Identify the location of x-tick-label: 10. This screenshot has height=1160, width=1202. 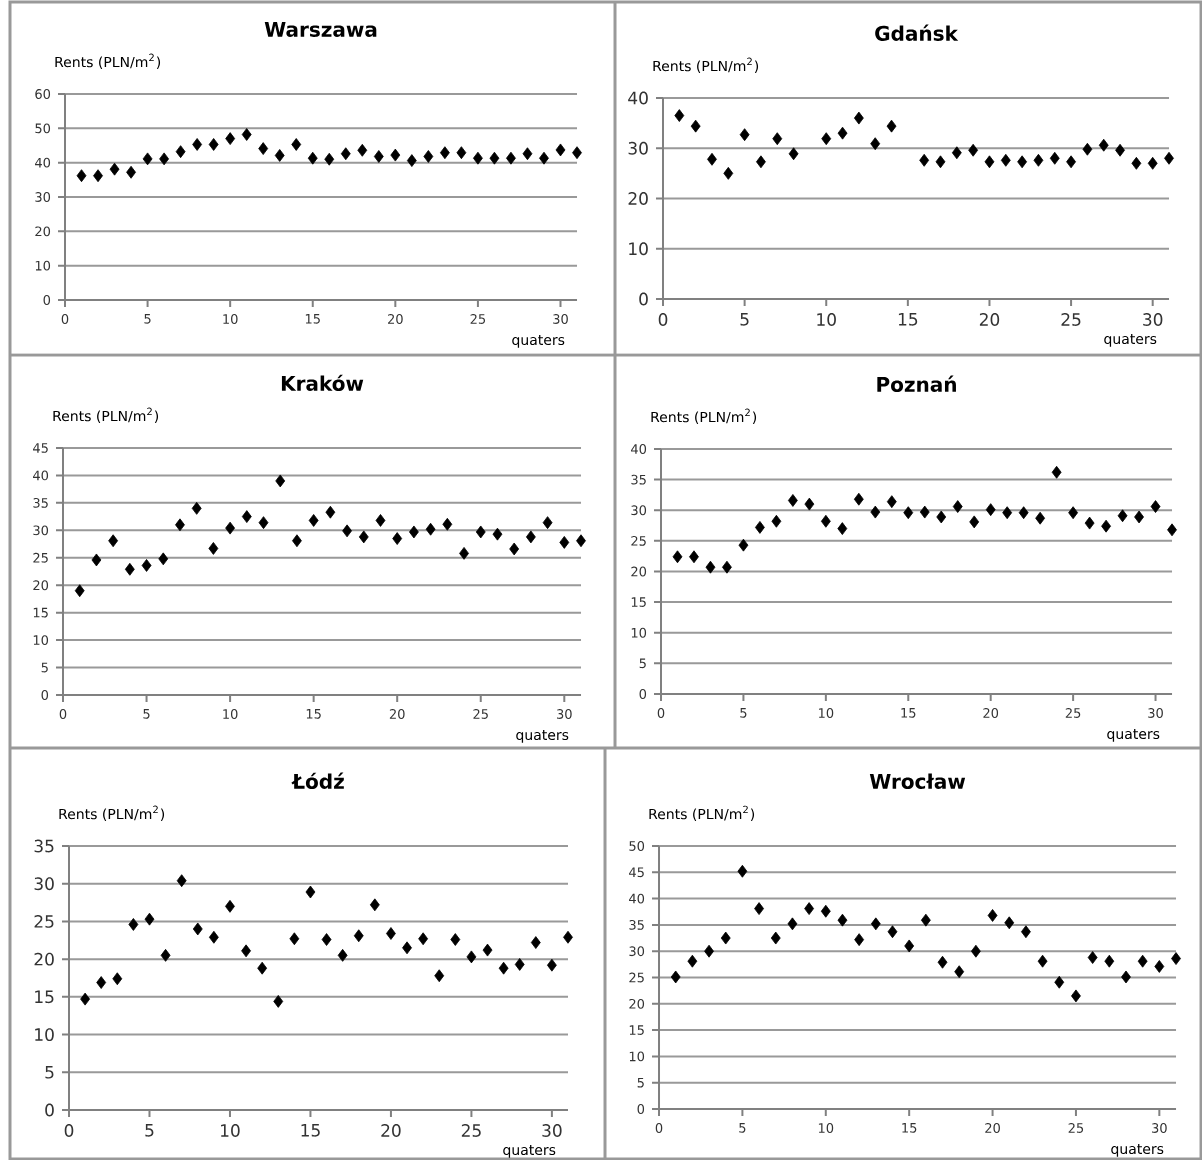
(230, 714).